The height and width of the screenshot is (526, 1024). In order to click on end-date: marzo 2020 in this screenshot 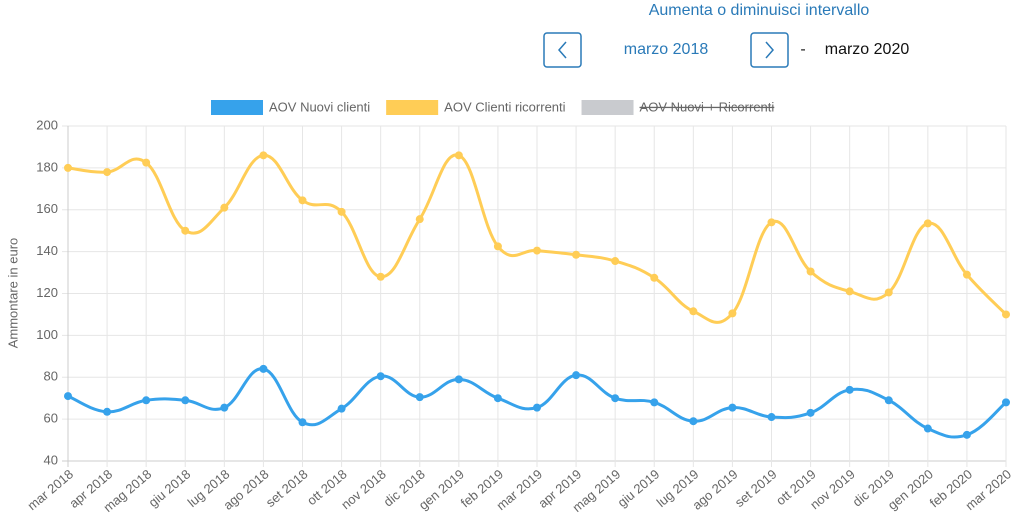, I will do `click(867, 49)`.